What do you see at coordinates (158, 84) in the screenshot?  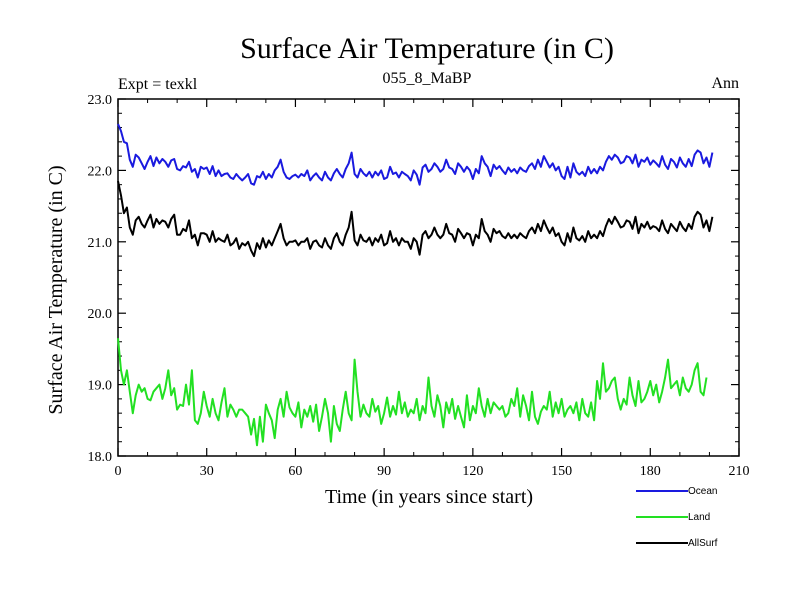 I see `expt-label: Expt = texkl` at bounding box center [158, 84].